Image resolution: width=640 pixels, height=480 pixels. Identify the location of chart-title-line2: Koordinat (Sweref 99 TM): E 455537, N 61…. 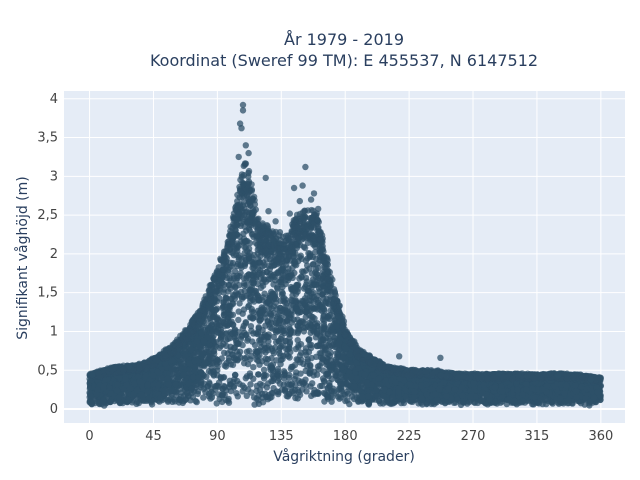
(344, 60).